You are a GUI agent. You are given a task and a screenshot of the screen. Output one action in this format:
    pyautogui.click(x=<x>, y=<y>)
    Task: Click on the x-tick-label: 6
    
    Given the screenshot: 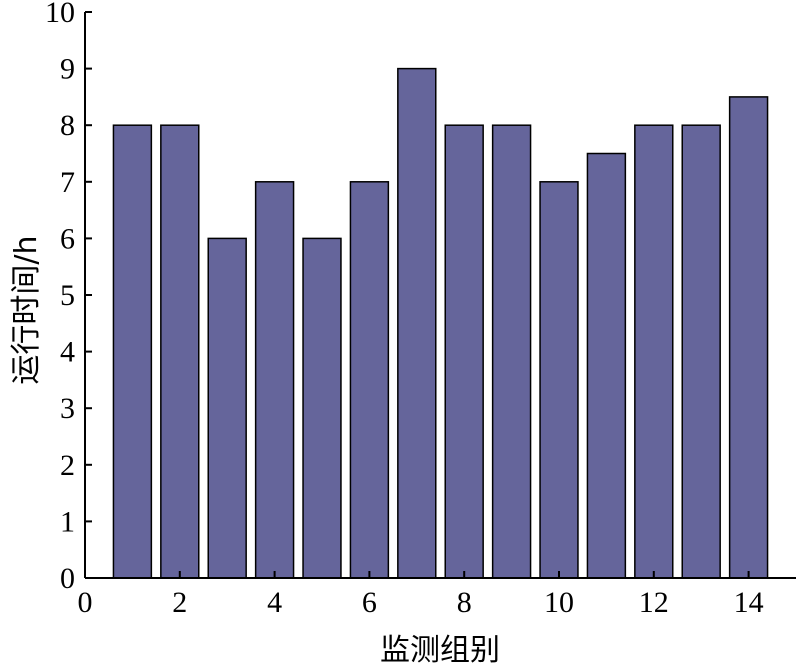 What is the action you would take?
    pyautogui.click(x=369, y=602)
    